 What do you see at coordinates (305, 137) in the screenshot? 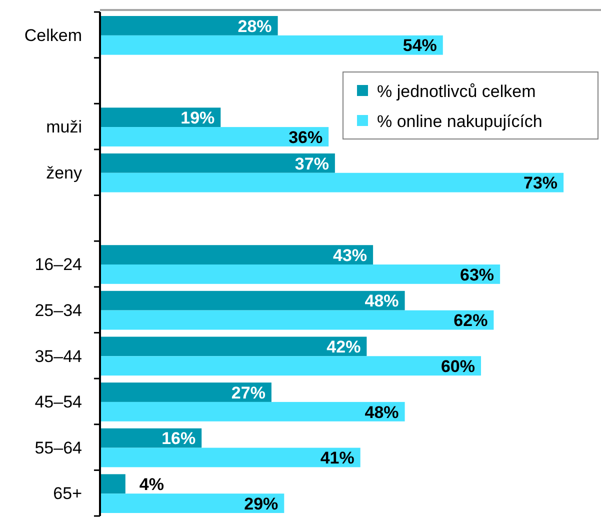
I see `data-label: 36%` at bounding box center [305, 137].